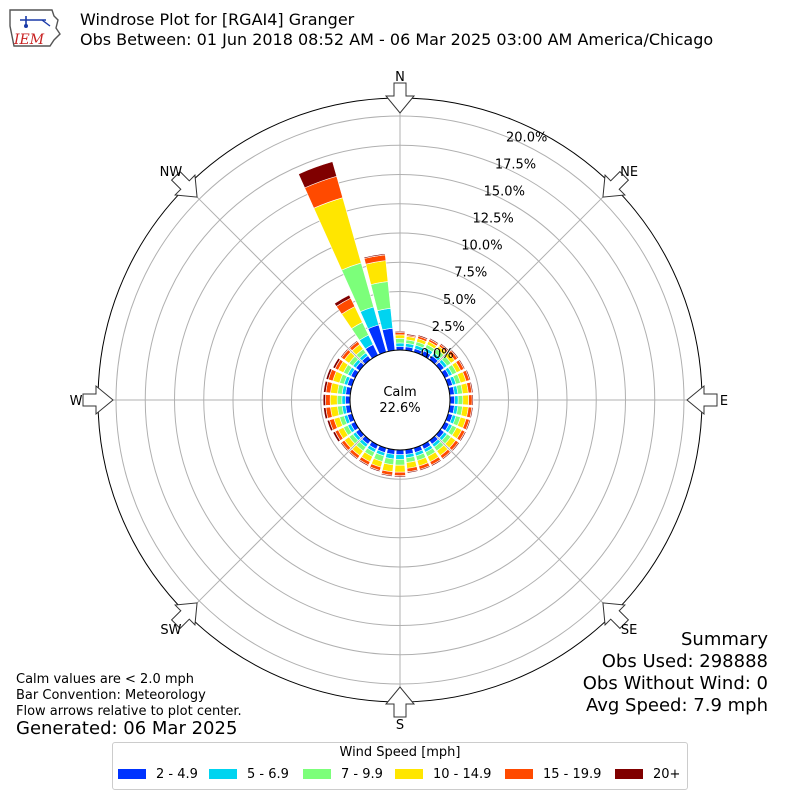 This screenshot has width=800, height=800. What do you see at coordinates (437, 354) in the screenshot?
I see `radial-tick-label: 0.0%` at bounding box center [437, 354].